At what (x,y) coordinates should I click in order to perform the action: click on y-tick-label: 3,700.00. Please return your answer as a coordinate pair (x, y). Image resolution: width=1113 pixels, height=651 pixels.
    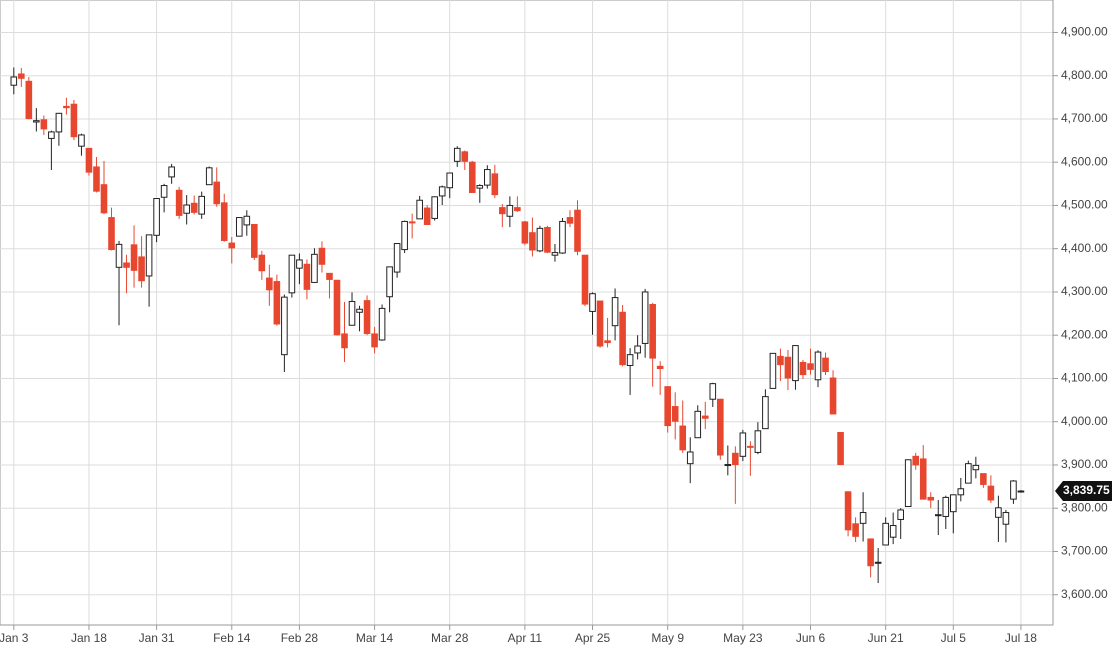
    Looking at the image, I should click on (1084, 551).